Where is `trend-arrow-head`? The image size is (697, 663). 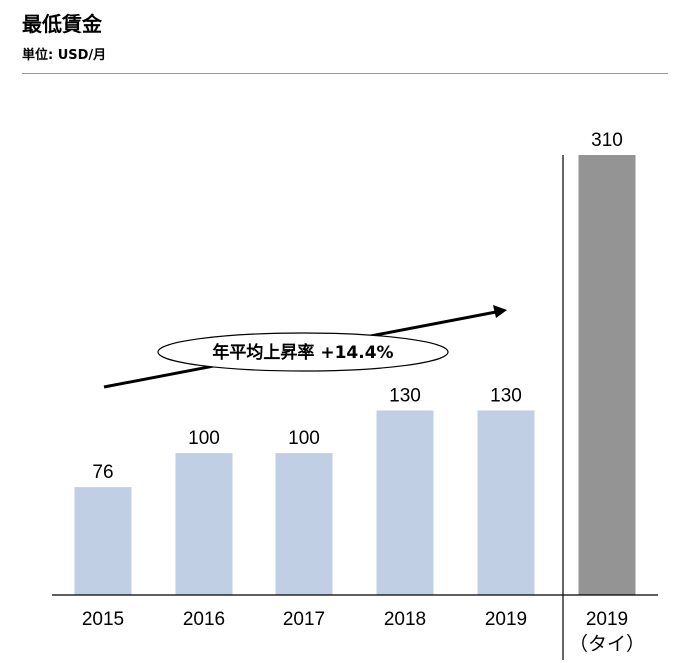
trend-arrow-head is located at coordinates (500, 311).